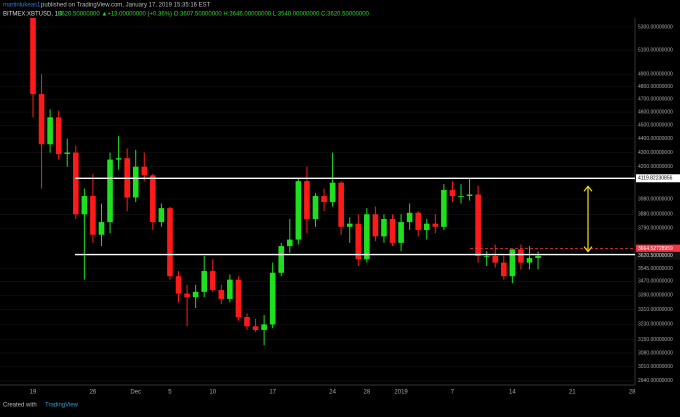  I want to click on y-tick-label: 5100.00000000, so click(655, 50).